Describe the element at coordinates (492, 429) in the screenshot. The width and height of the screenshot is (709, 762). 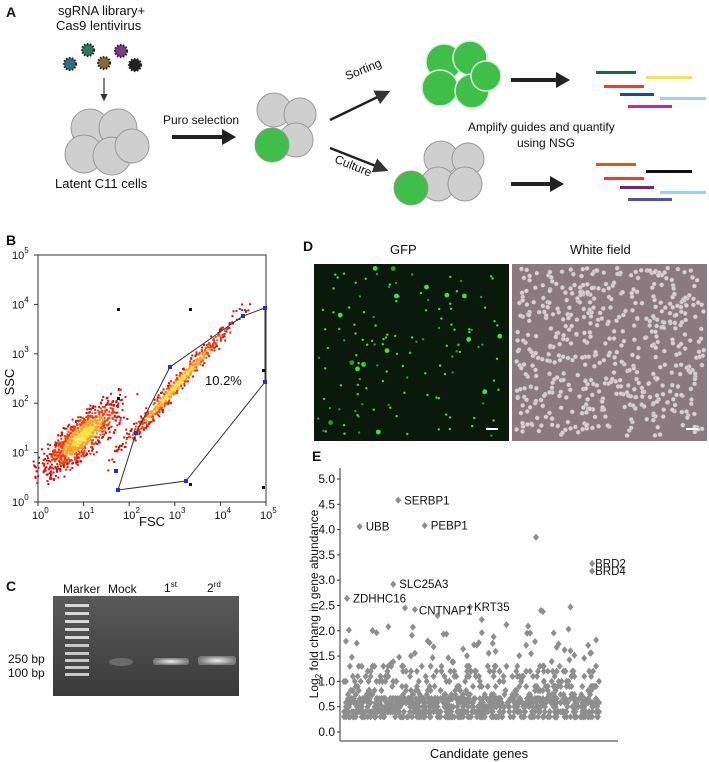
I see `scale-bar-gfp` at that location.